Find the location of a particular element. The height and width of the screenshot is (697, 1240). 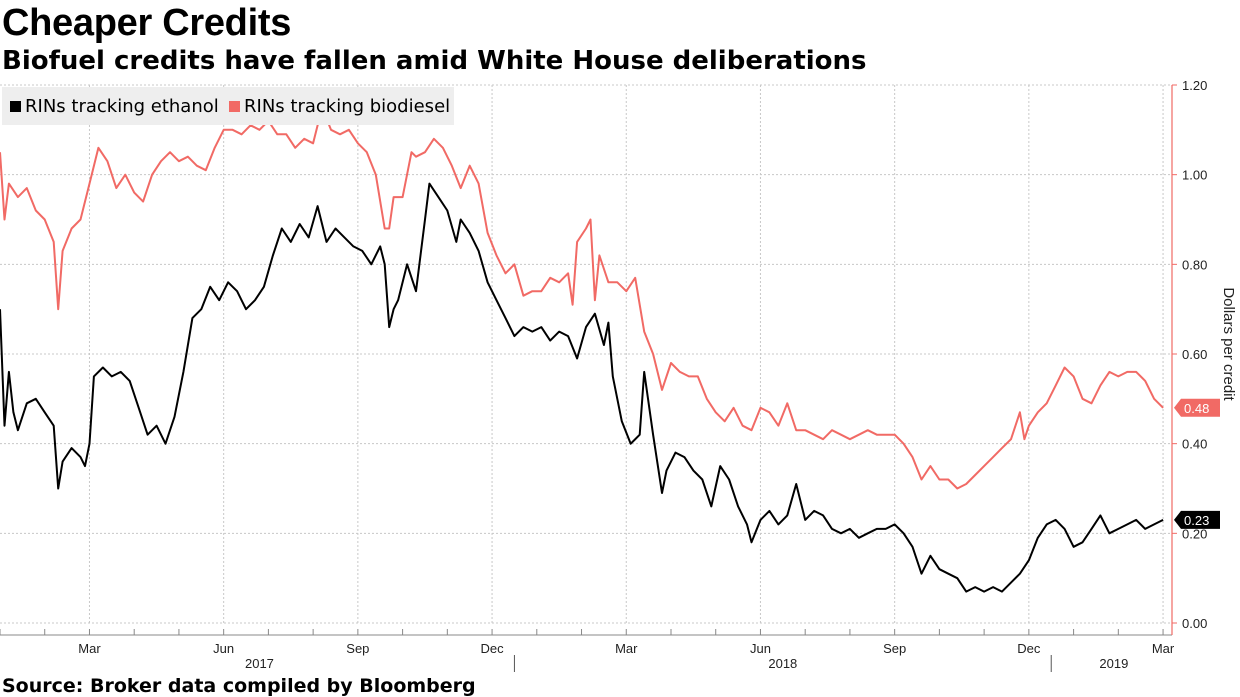

legend-swatch-ethanol is located at coordinates (15, 106).